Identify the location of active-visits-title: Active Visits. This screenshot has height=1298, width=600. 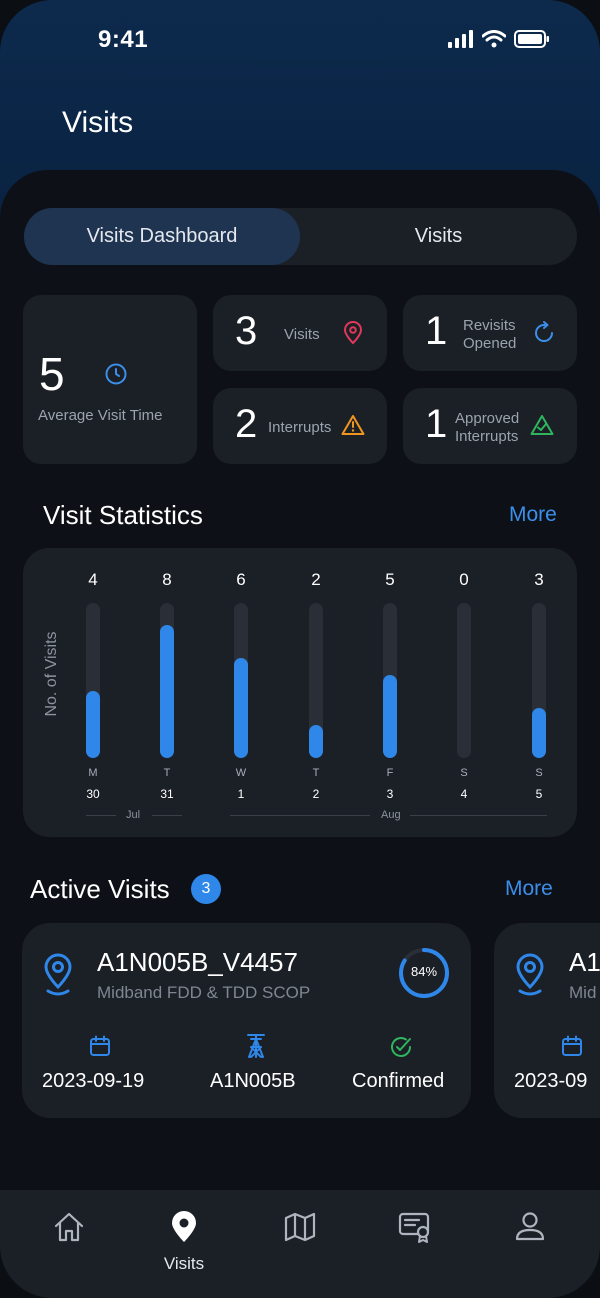
(100, 889).